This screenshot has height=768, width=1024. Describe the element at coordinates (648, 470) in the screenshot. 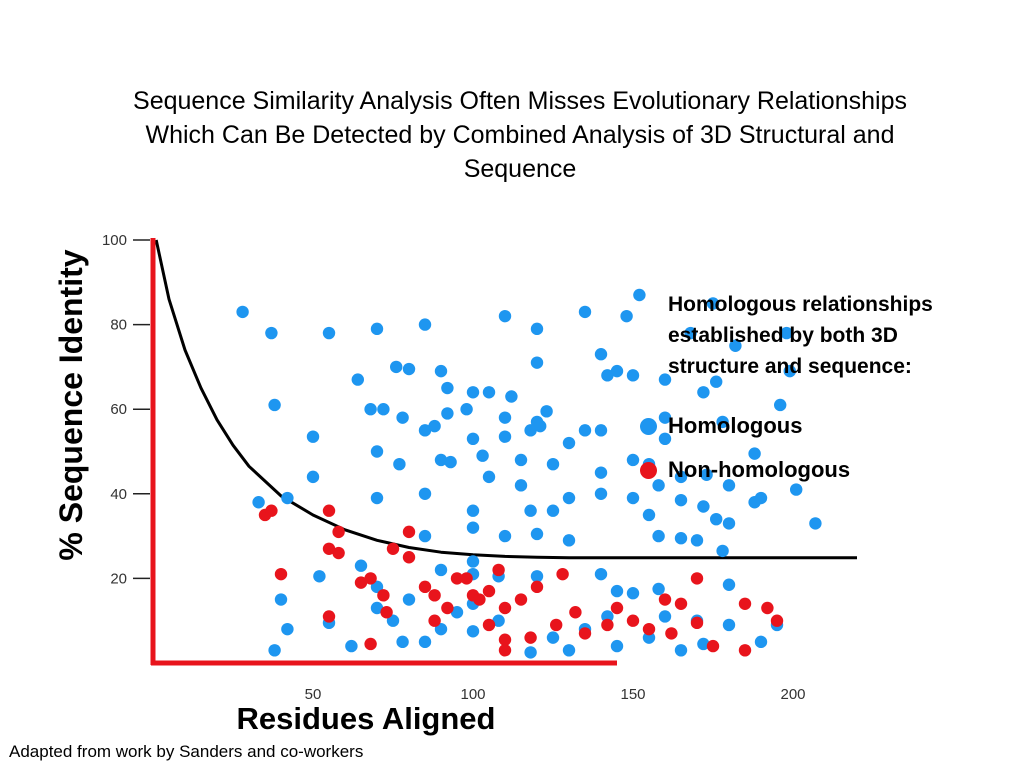

I see `red-dot-icon` at that location.